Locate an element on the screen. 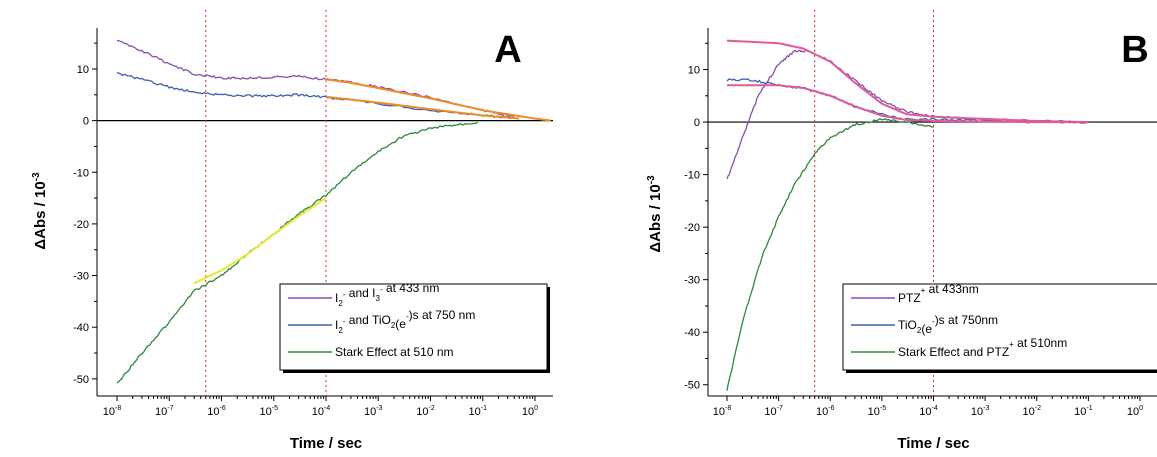 Image resolution: width=1157 pixels, height=457 pixels. legend-label: I2- and I3- at 433 nm is located at coordinates (387, 294).